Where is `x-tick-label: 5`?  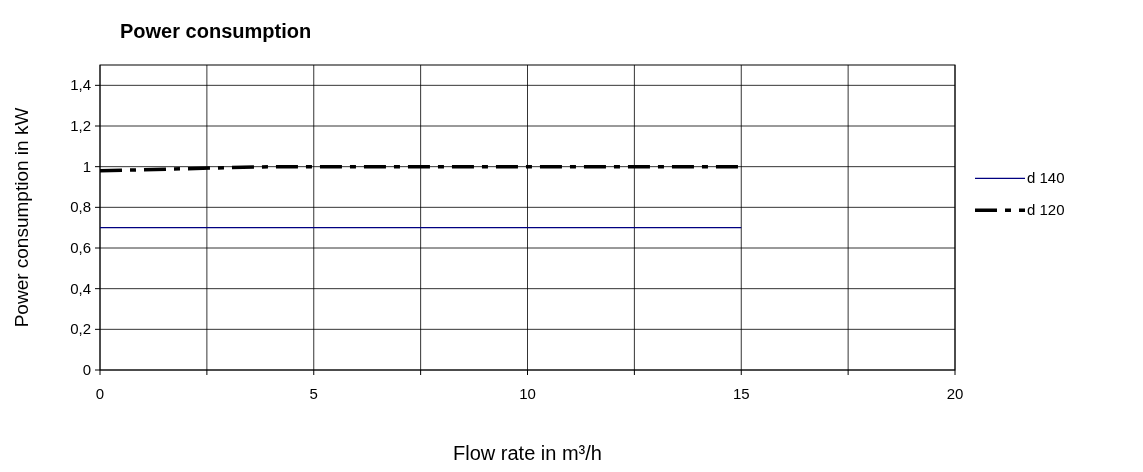 x-tick-label: 5 is located at coordinates (313, 393).